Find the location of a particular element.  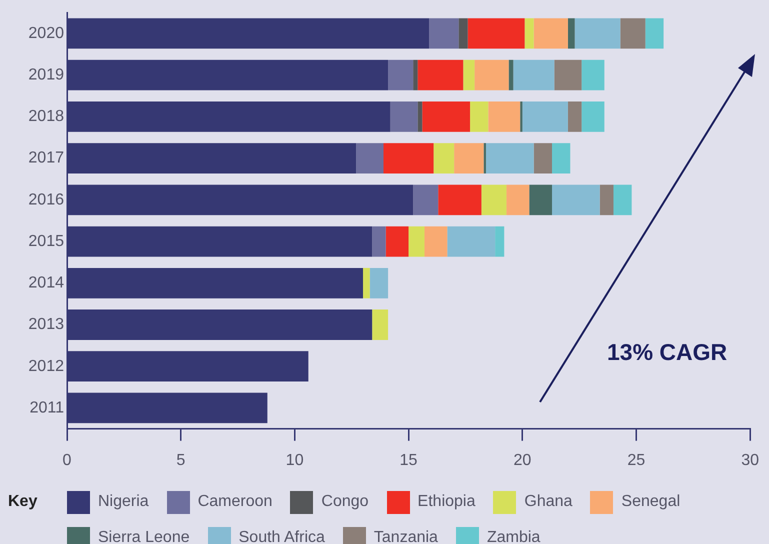

x-tick-label: 10 is located at coordinates (295, 460).